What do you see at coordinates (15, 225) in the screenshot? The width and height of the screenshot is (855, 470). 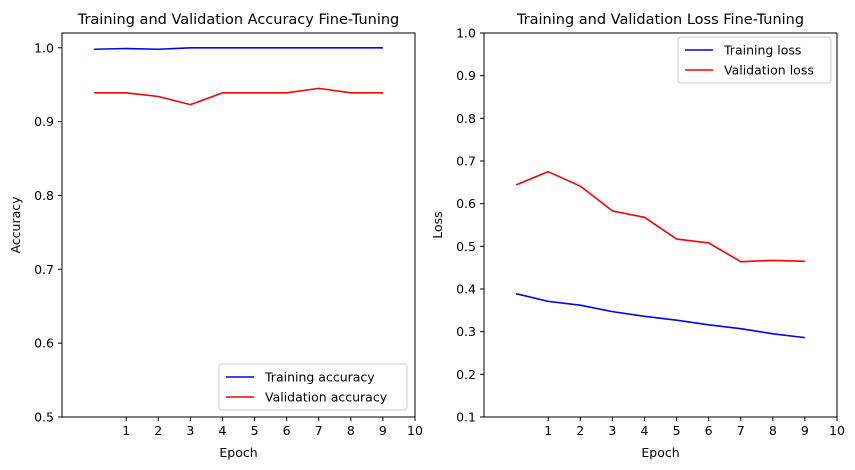 I see `y-axis-label: Accuracy` at bounding box center [15, 225].